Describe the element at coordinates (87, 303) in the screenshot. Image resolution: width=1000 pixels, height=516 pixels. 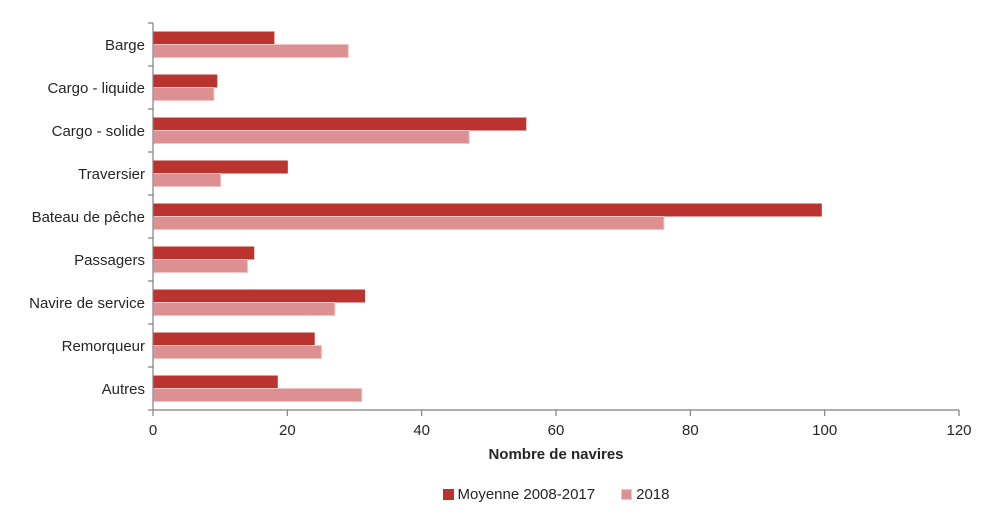
I see `category-label: Navire de service` at that location.